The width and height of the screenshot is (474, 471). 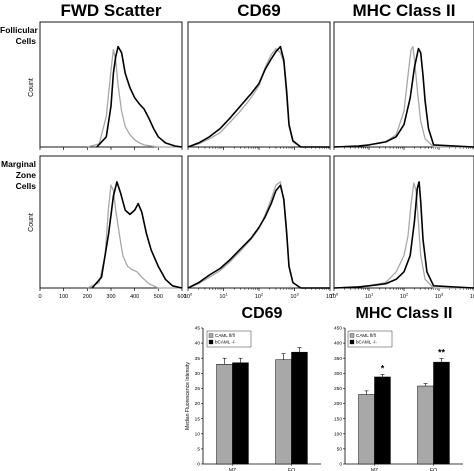 I want to click on histogram-follicular-cd69, so click(x=259, y=85).